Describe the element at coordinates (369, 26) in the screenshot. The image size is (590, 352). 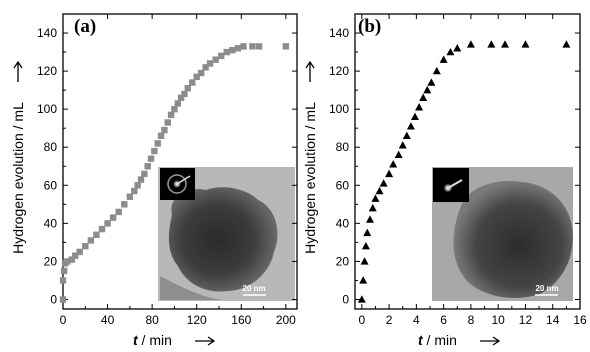
I see `panel-b-label: (b)` at that location.